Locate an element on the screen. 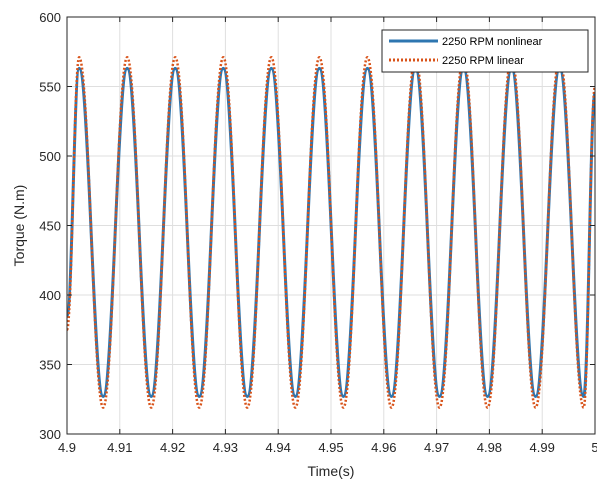 This screenshot has width=597, height=484. x-tick-label: 4.92 is located at coordinates (172, 447).